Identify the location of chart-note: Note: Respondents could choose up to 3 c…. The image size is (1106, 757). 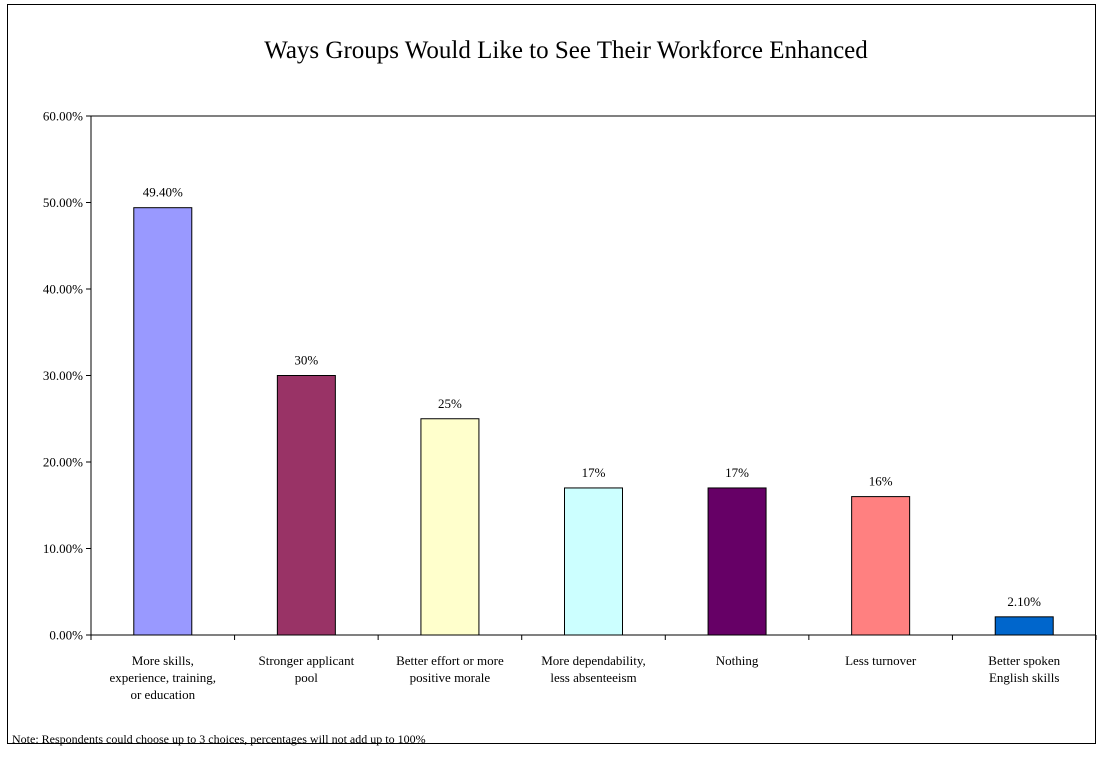
(219, 739).